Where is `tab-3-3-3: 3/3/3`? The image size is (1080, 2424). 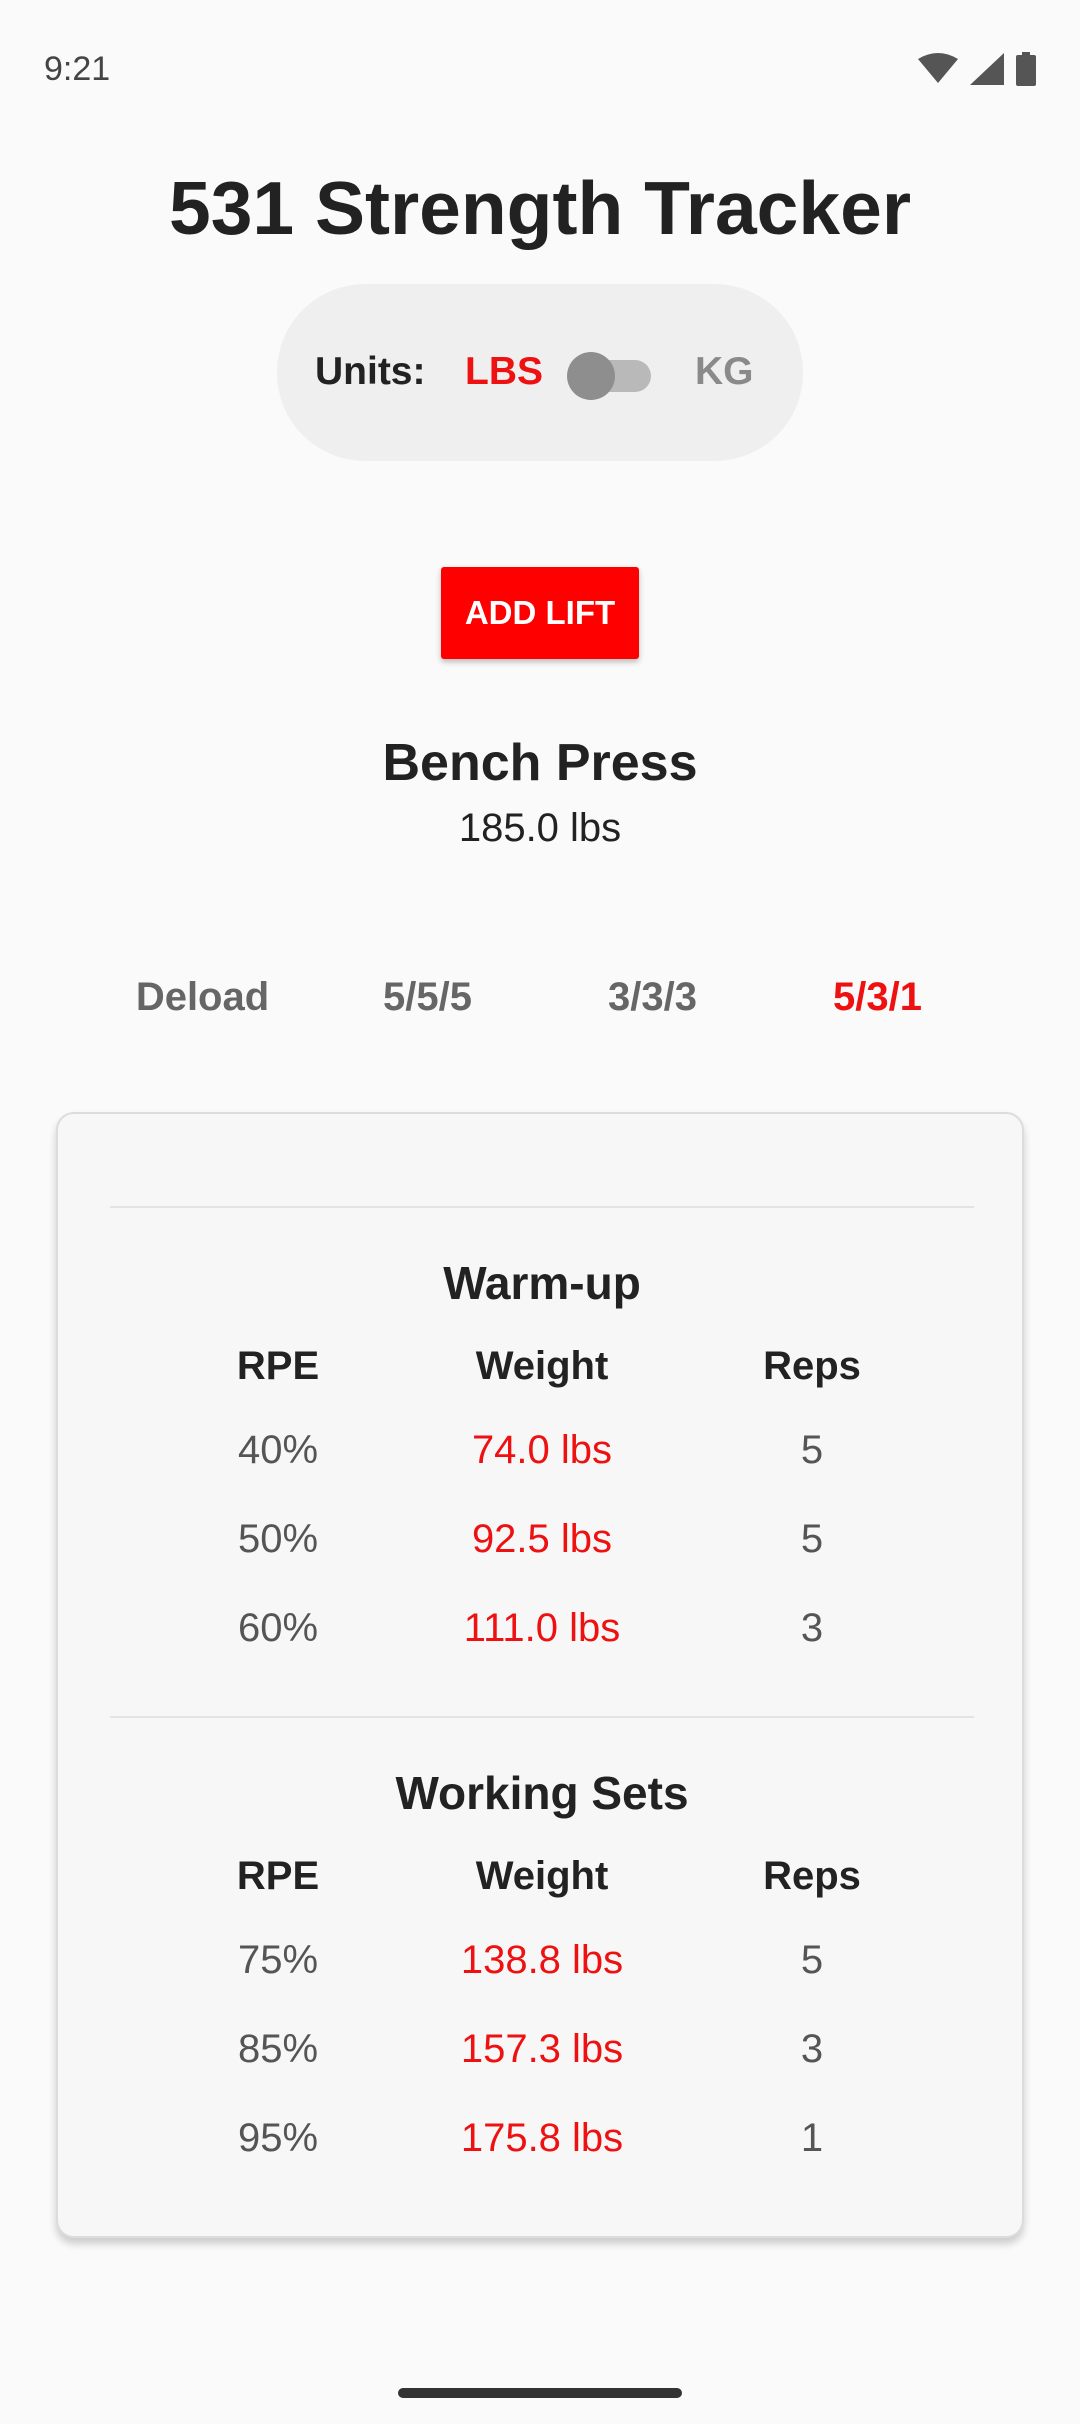 tab-3-3-3: 3/3/3 is located at coordinates (652, 997).